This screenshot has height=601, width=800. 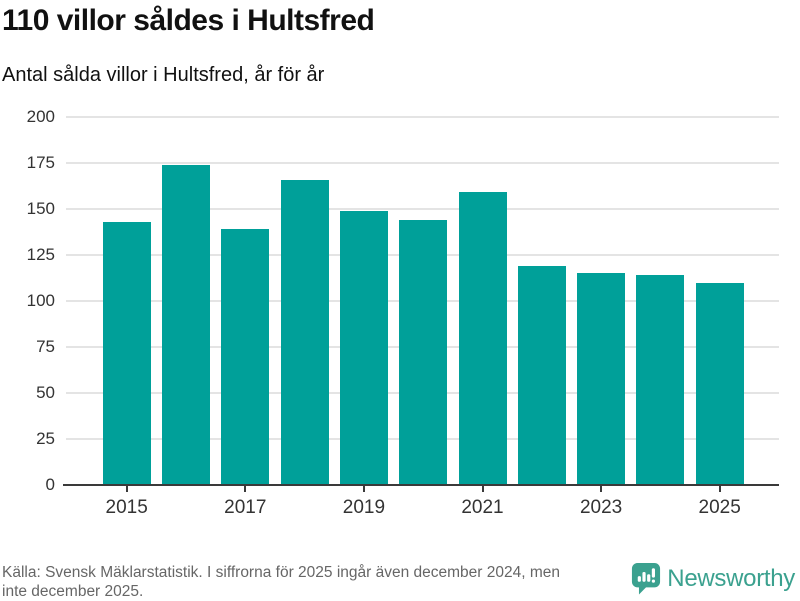 What do you see at coordinates (40, 208) in the screenshot?
I see `y-axis-label: 150` at bounding box center [40, 208].